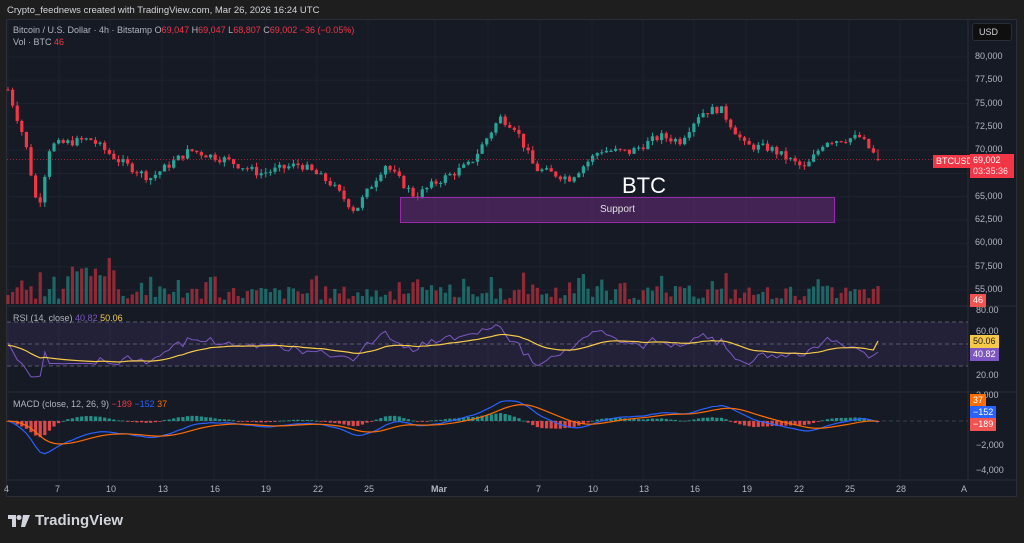 The image size is (1024, 543). Describe the element at coordinates (90, 404) in the screenshot. I see `macd-legend: MACD (close, 12, 26, 9) −189 −152 37` at that location.